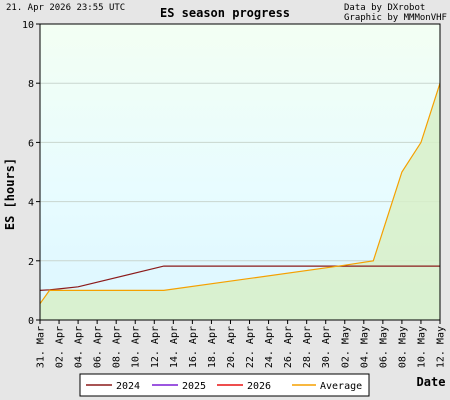 This screenshot has width=450, height=400. Describe the element at coordinates (231, 347) in the screenshot. I see `x-tick-label: 20. Apr` at that location.